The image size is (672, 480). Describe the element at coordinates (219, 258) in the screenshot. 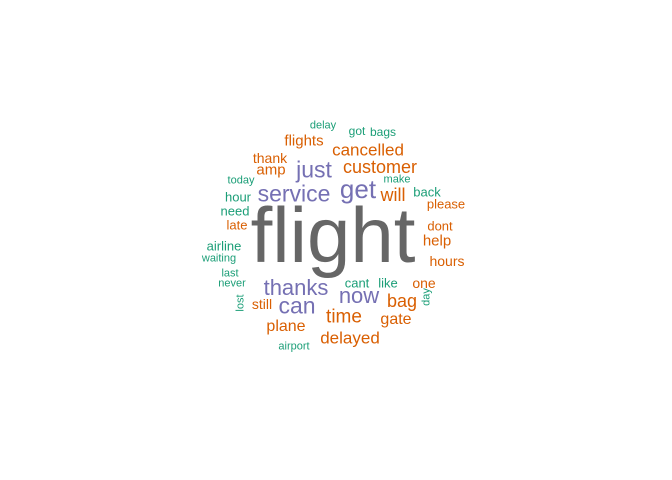

I see `word-waiting: waiting` at that location.